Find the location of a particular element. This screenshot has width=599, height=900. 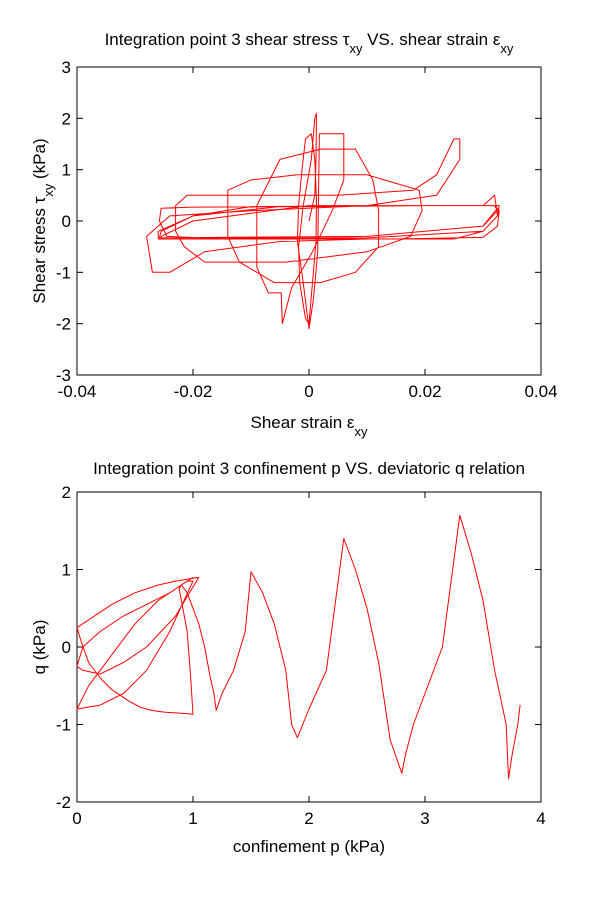

y-axis-label: q (kPa) is located at coordinates (39, 647).